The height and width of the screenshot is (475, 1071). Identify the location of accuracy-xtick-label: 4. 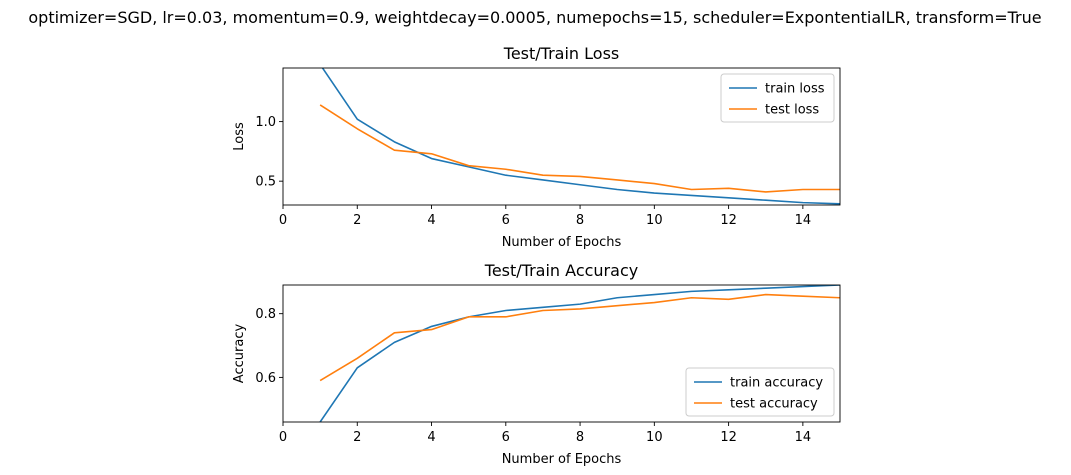
(431, 437).